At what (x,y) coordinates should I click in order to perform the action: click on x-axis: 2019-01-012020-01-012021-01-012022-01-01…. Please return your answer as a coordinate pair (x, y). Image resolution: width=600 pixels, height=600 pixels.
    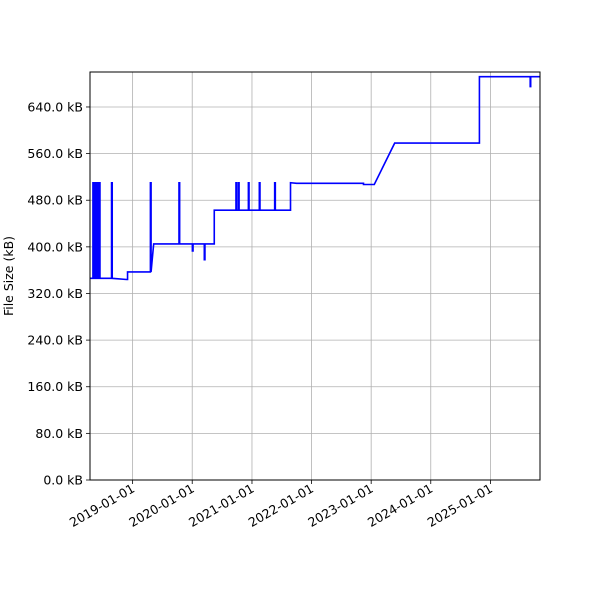
    Looking at the image, I should click on (281, 505).